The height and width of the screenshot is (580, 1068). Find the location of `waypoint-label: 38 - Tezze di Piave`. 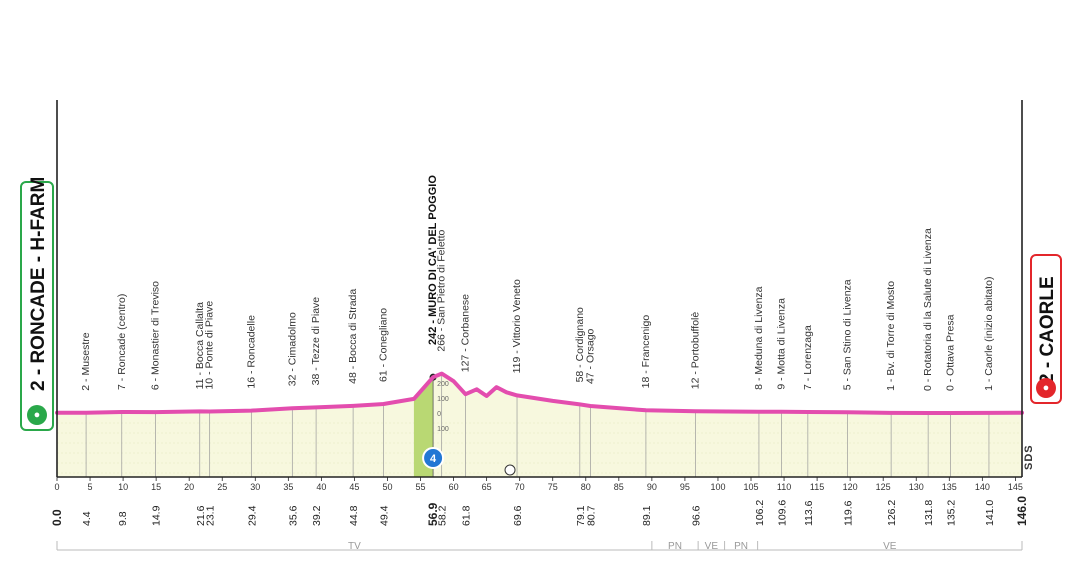

waypoint-label: 38 - Tezze di Piave is located at coordinates (316, 341).